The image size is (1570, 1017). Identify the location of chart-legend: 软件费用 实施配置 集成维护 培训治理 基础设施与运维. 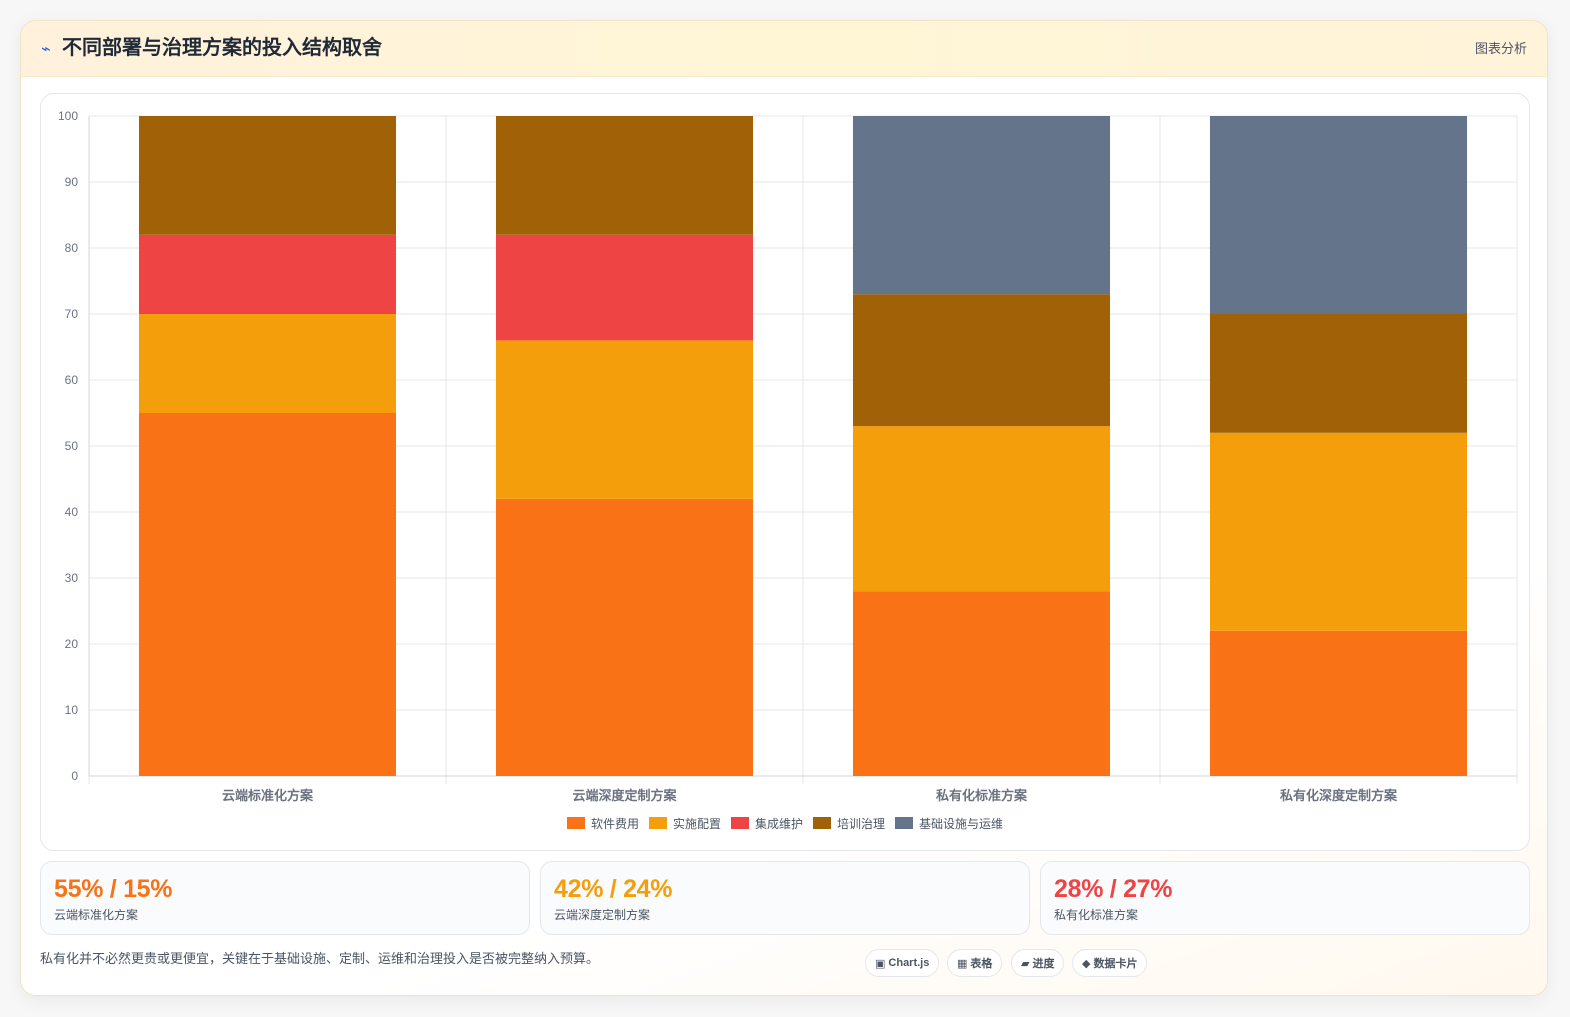
(785, 823).